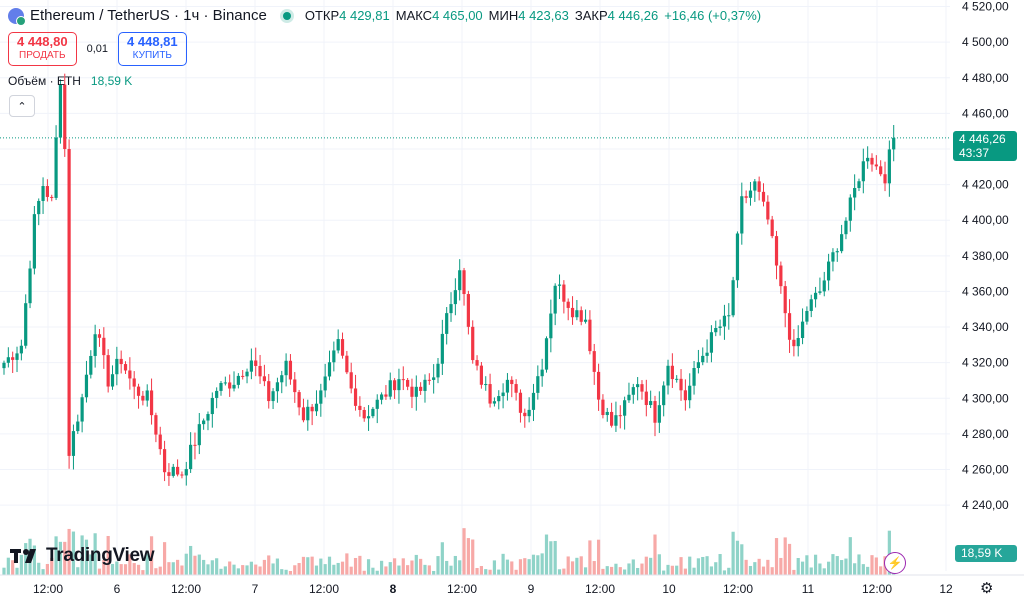  Describe the element at coordinates (42, 49) in the screenshot. I see `sell-button: 4 448,80 ПРОДАТЬ` at that location.